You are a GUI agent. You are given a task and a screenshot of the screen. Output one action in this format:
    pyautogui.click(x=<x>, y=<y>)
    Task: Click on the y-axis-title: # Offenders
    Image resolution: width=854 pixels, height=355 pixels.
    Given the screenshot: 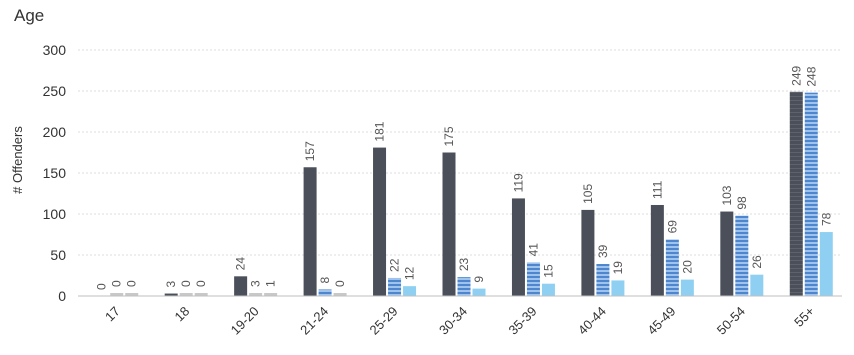 What is the action you would take?
    pyautogui.click(x=17, y=160)
    